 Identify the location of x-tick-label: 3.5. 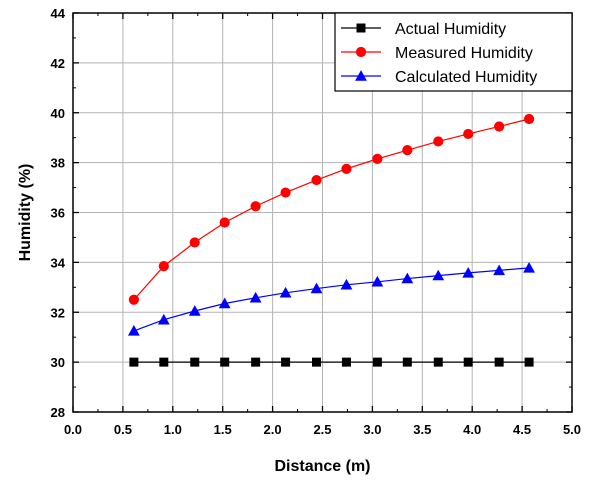
(422, 429).